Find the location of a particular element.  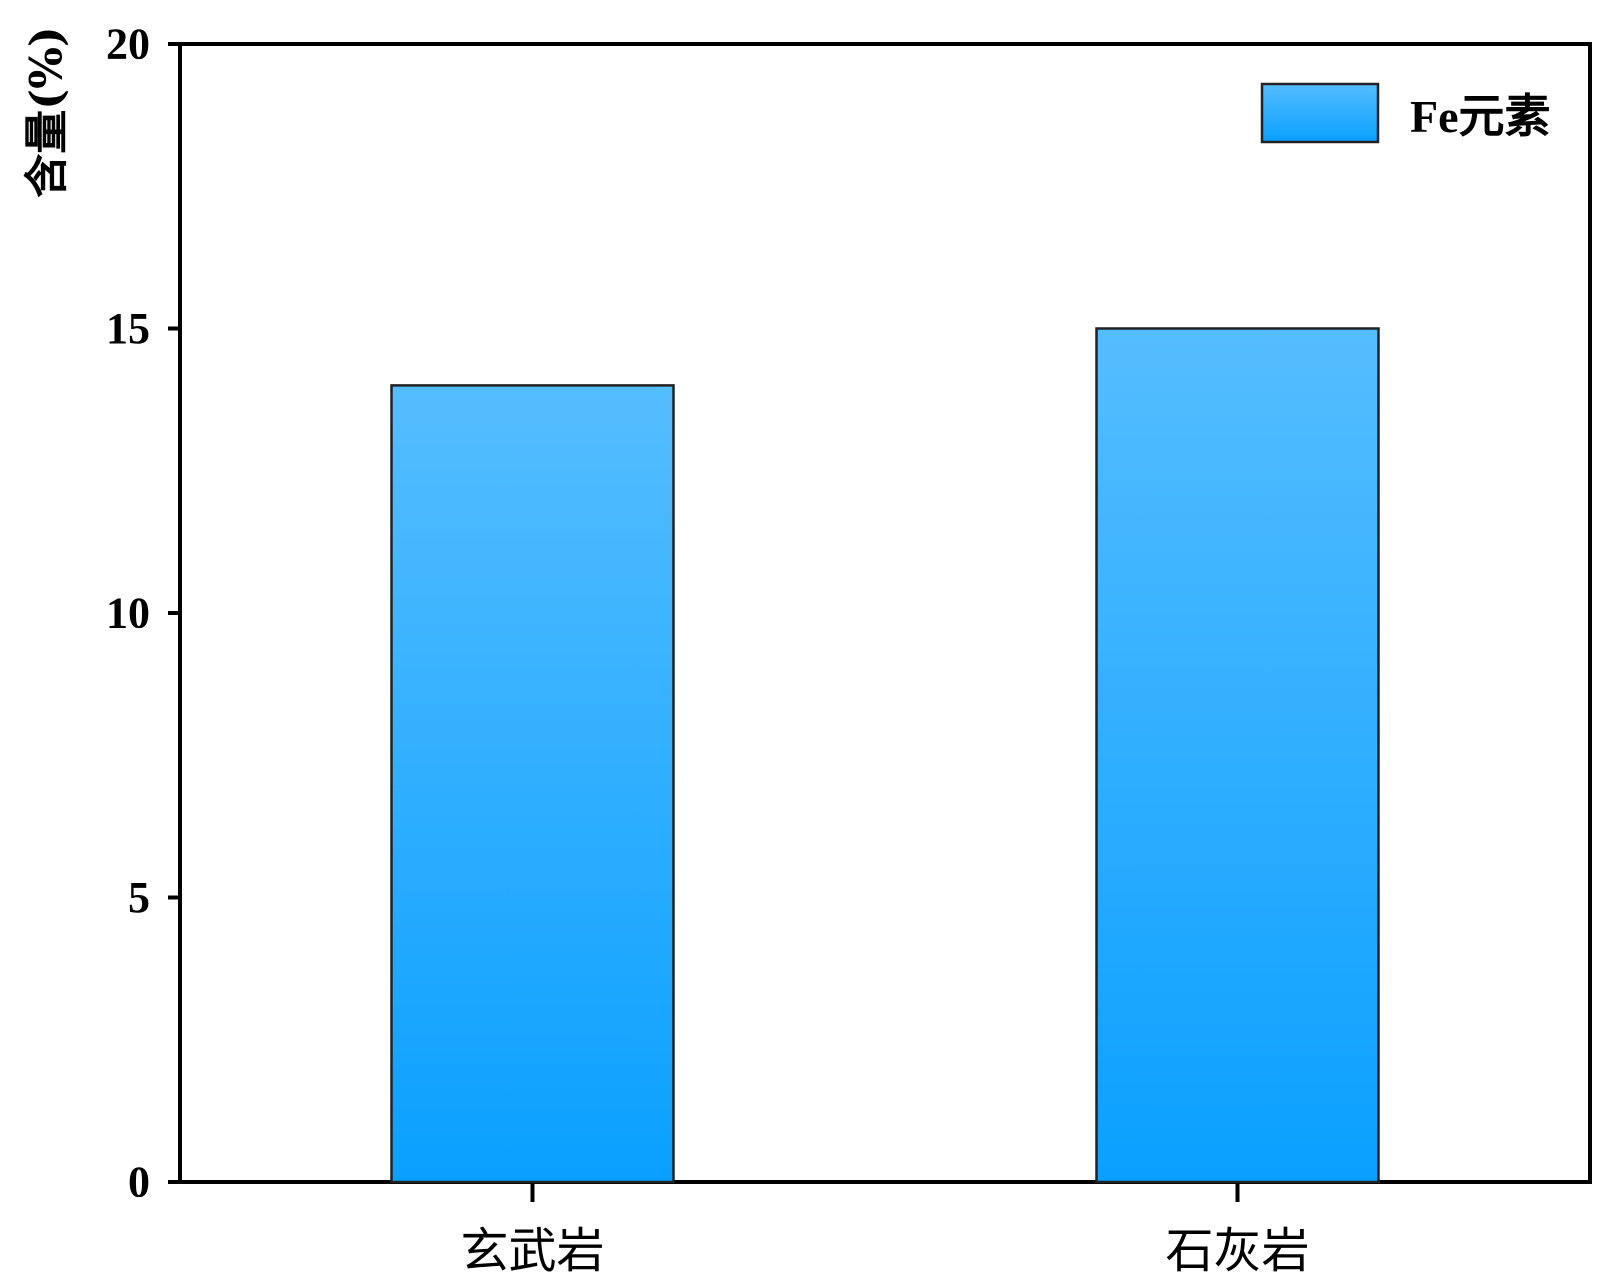

y-tick-label-2: 10 is located at coordinates (128, 613).